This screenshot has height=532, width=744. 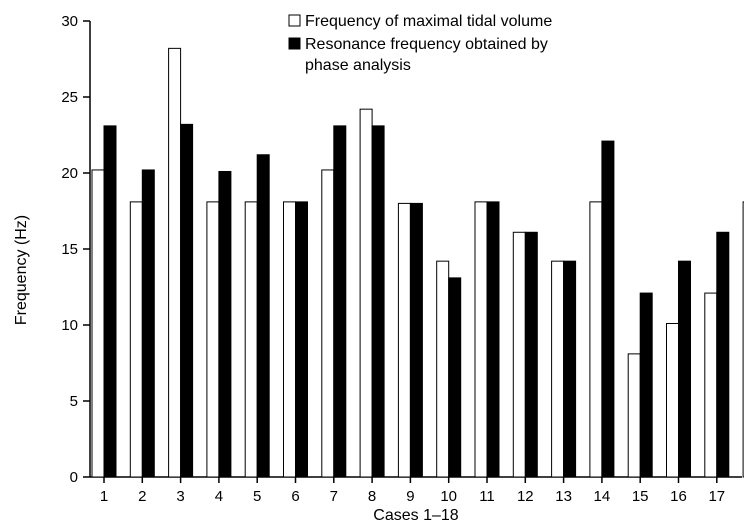 I want to click on x-tick-label: 3, so click(x=180, y=496).